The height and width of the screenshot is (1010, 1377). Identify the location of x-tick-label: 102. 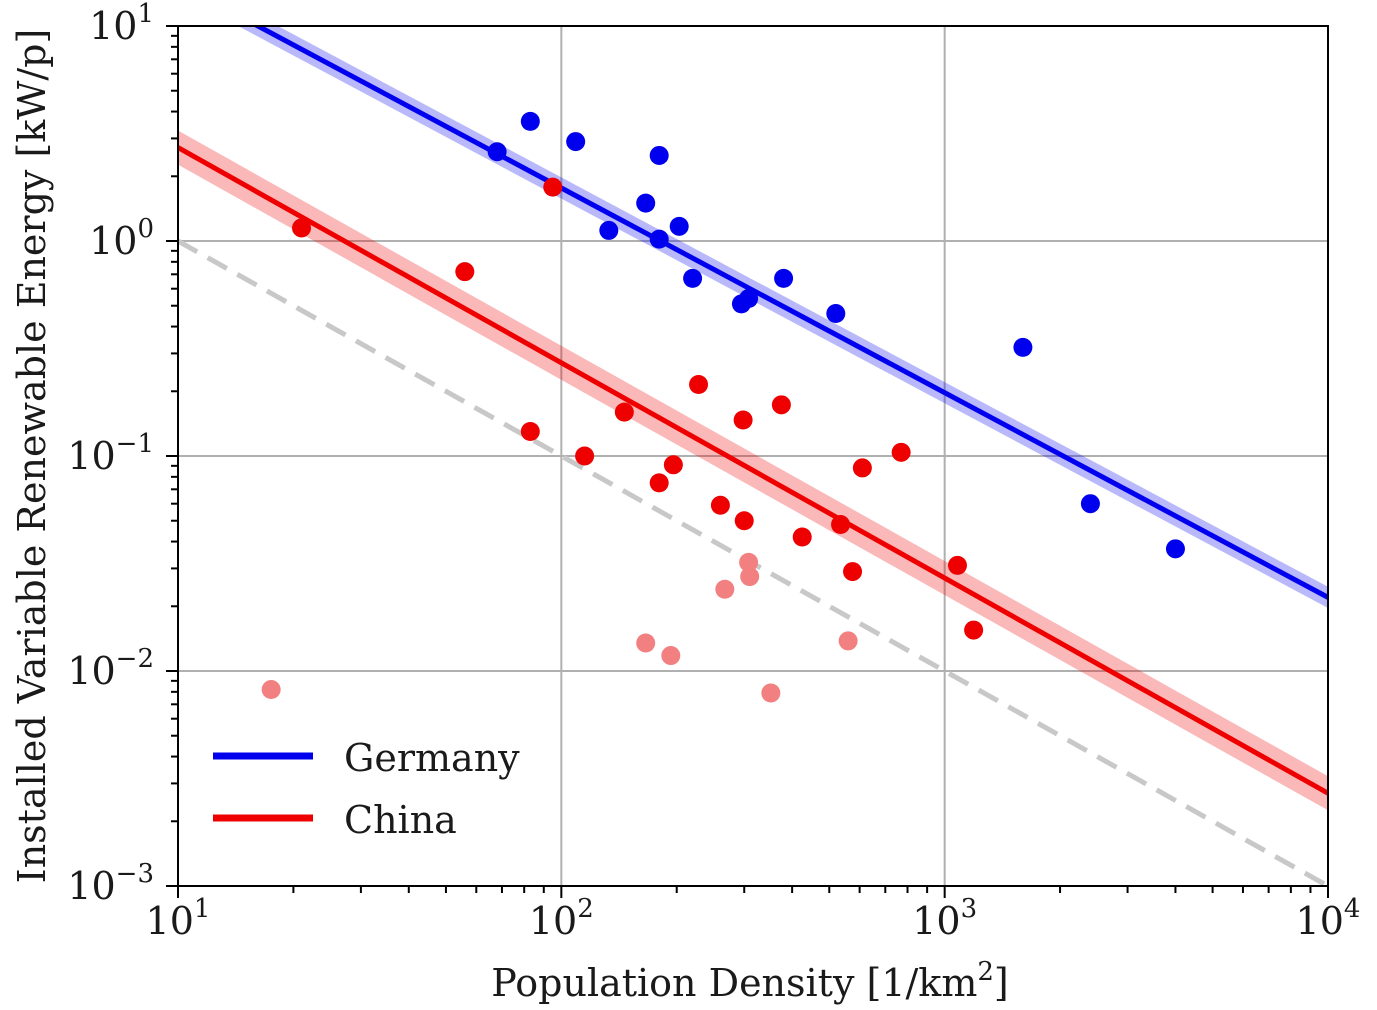
(561, 918).